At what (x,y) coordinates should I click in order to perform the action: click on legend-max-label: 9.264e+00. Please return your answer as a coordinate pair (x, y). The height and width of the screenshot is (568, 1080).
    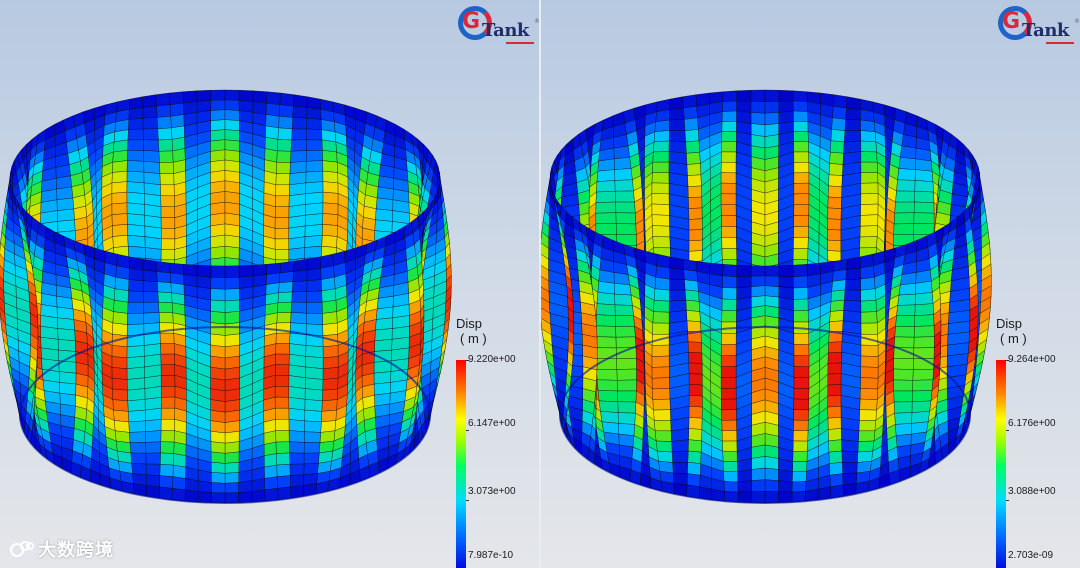
    Looking at the image, I should click on (1032, 359).